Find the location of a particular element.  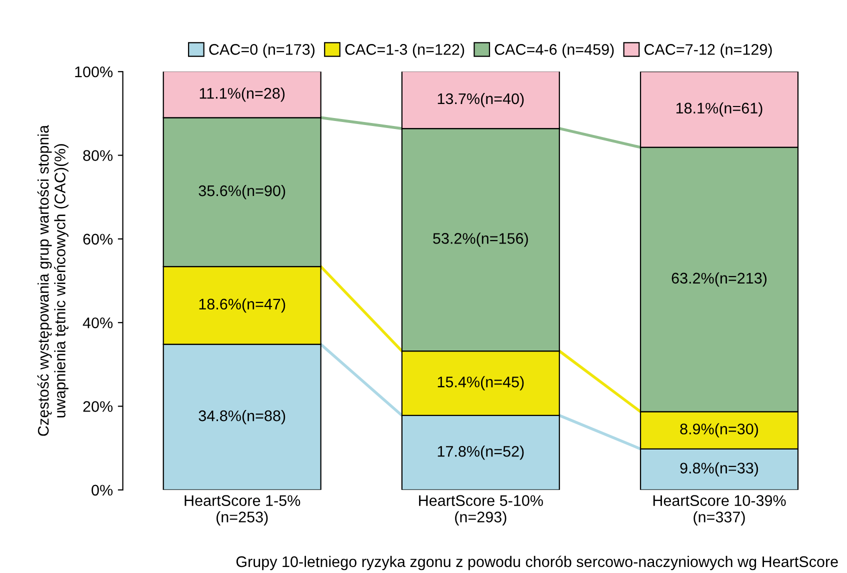

data-label: 35.6%(n=90) is located at coordinates (242, 192).